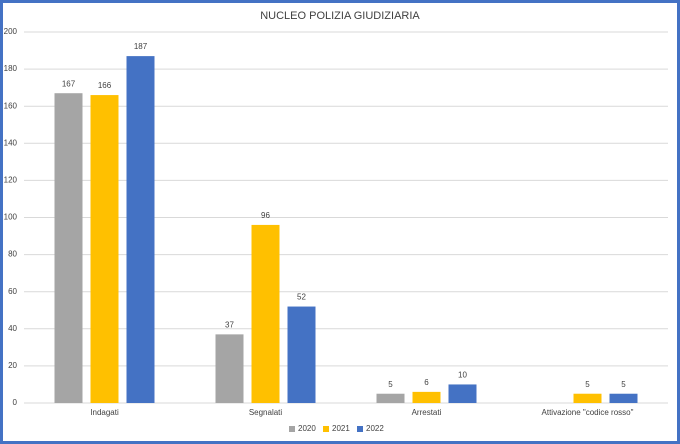  What do you see at coordinates (588, 412) in the screenshot?
I see `x-tick-label: Attivazione "codice rosso"` at bounding box center [588, 412].